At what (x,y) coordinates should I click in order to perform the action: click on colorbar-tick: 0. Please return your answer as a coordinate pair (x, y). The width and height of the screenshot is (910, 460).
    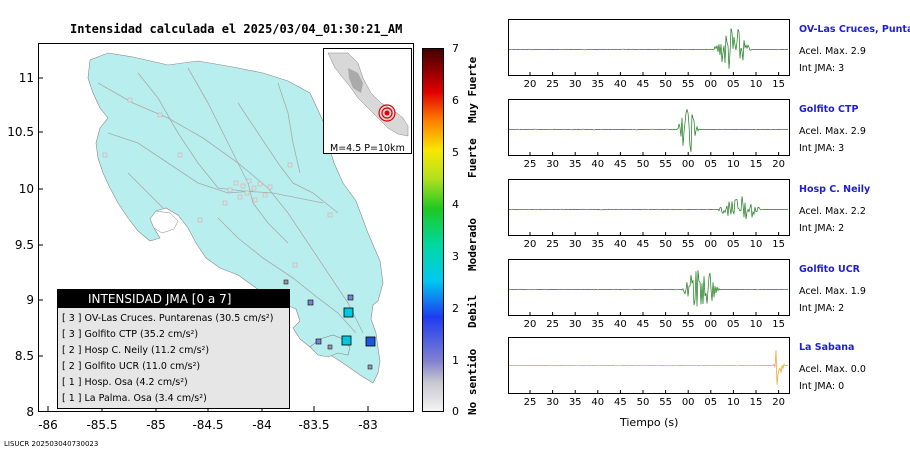
    Looking at the image, I should click on (455, 411).